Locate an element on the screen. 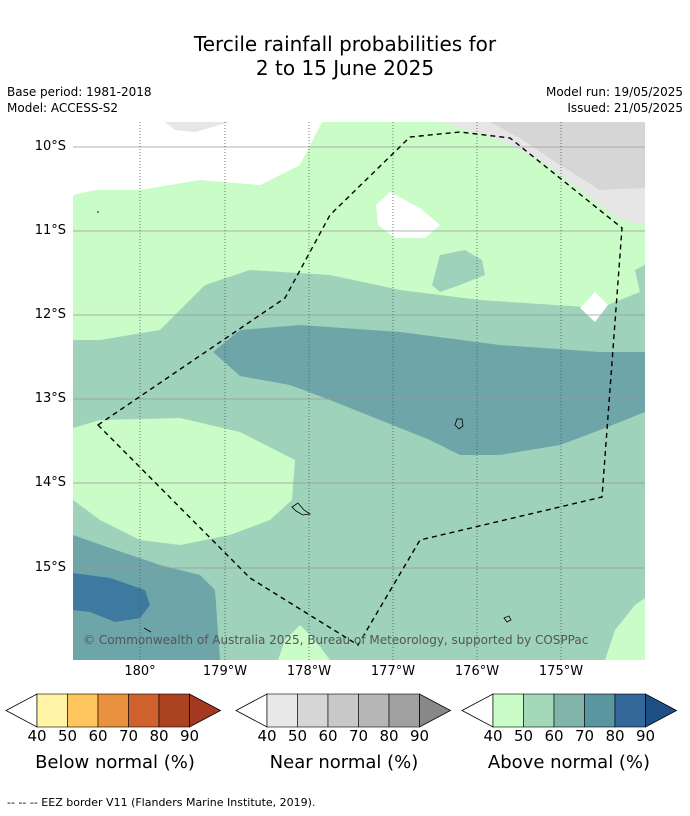  lon-label-175w: 175°W is located at coordinates (561, 671).